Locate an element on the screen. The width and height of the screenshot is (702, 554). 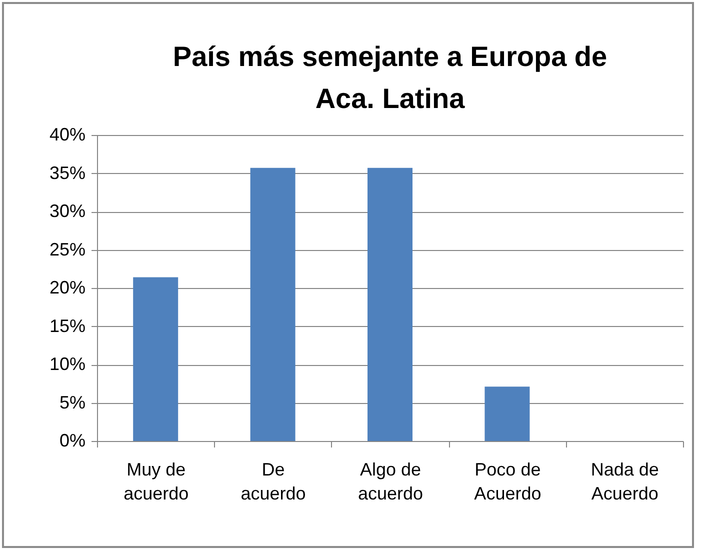
y-tick-label: 20% is located at coordinates (67, 288).